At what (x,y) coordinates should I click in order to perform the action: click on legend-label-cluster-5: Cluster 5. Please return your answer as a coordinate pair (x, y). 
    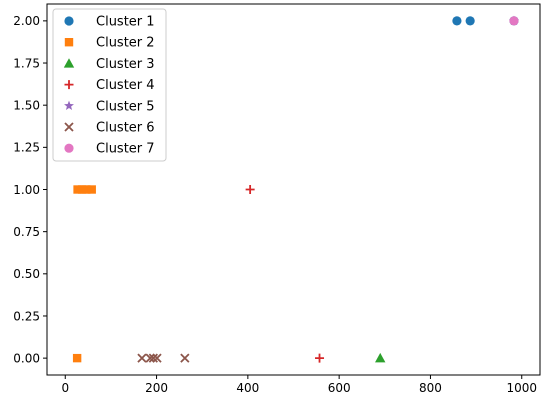
    Looking at the image, I should click on (125, 106).